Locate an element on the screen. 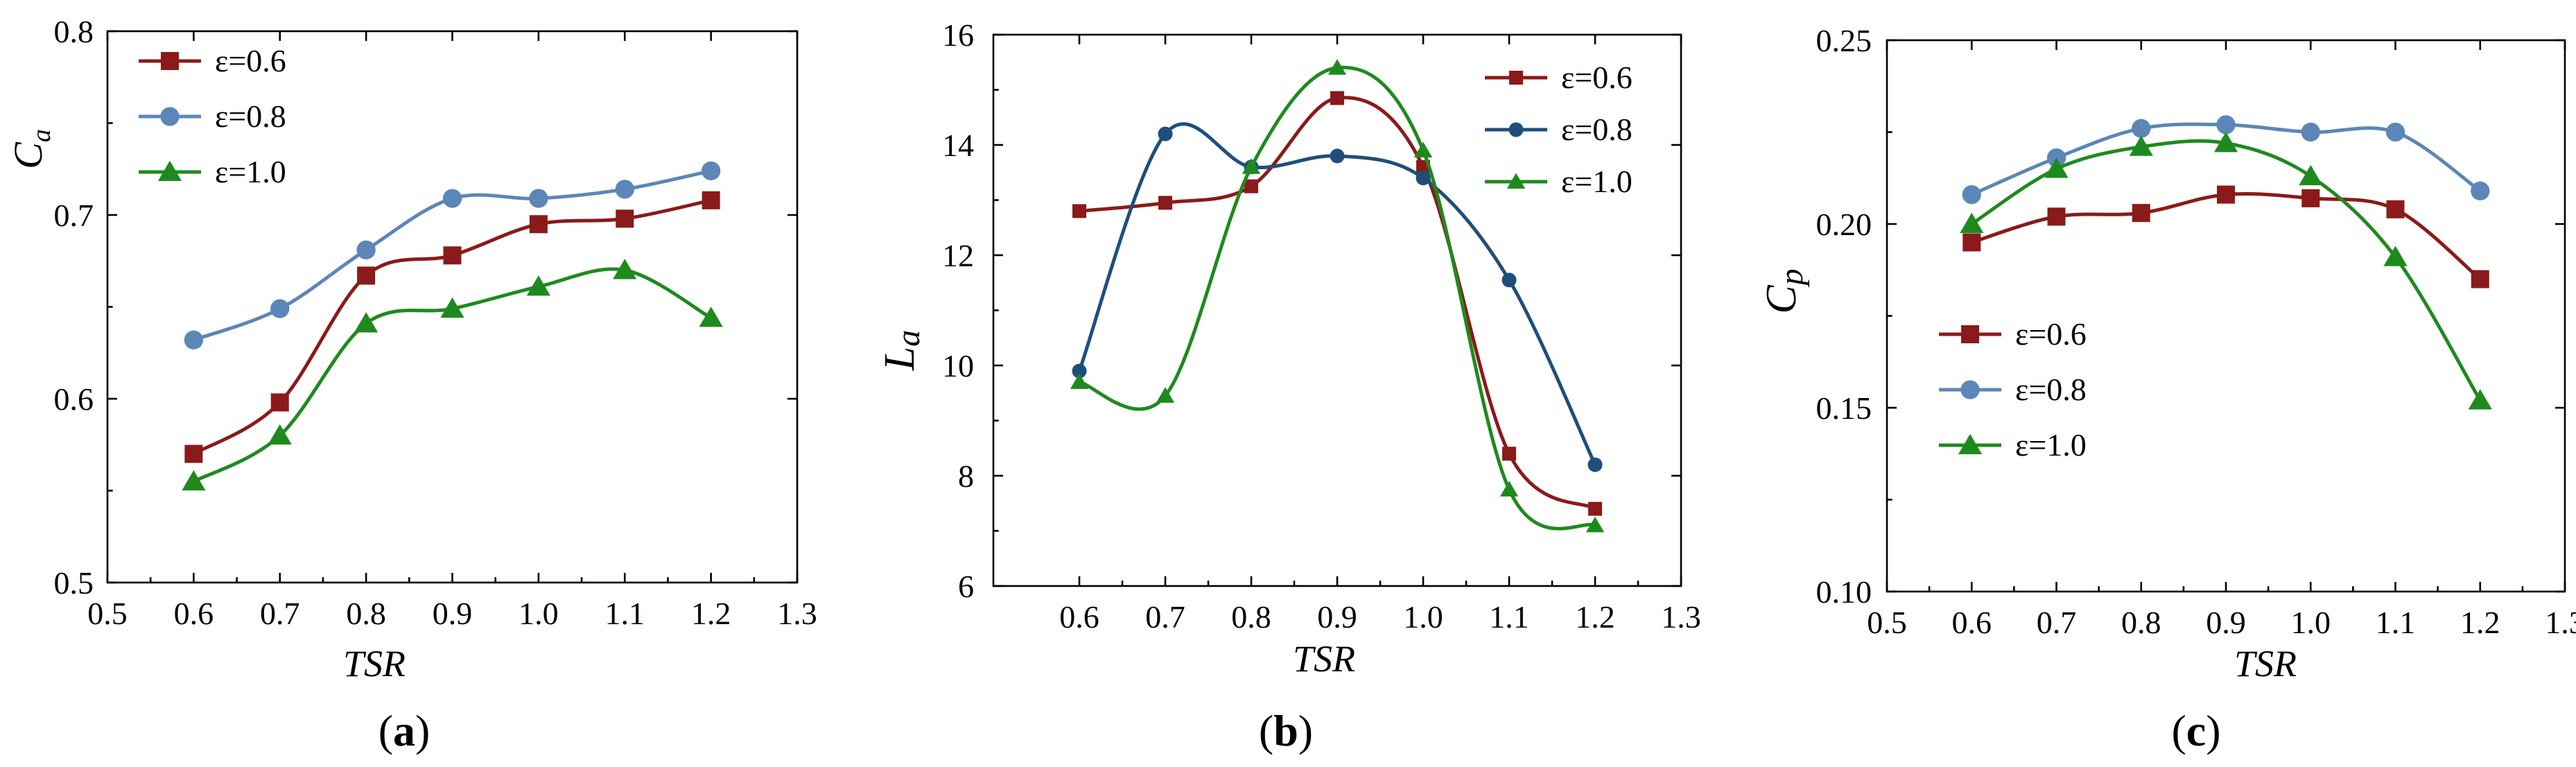 The width and height of the screenshot is (2576, 767). panel-c-x-tick-label: 0.9 is located at coordinates (2226, 622).